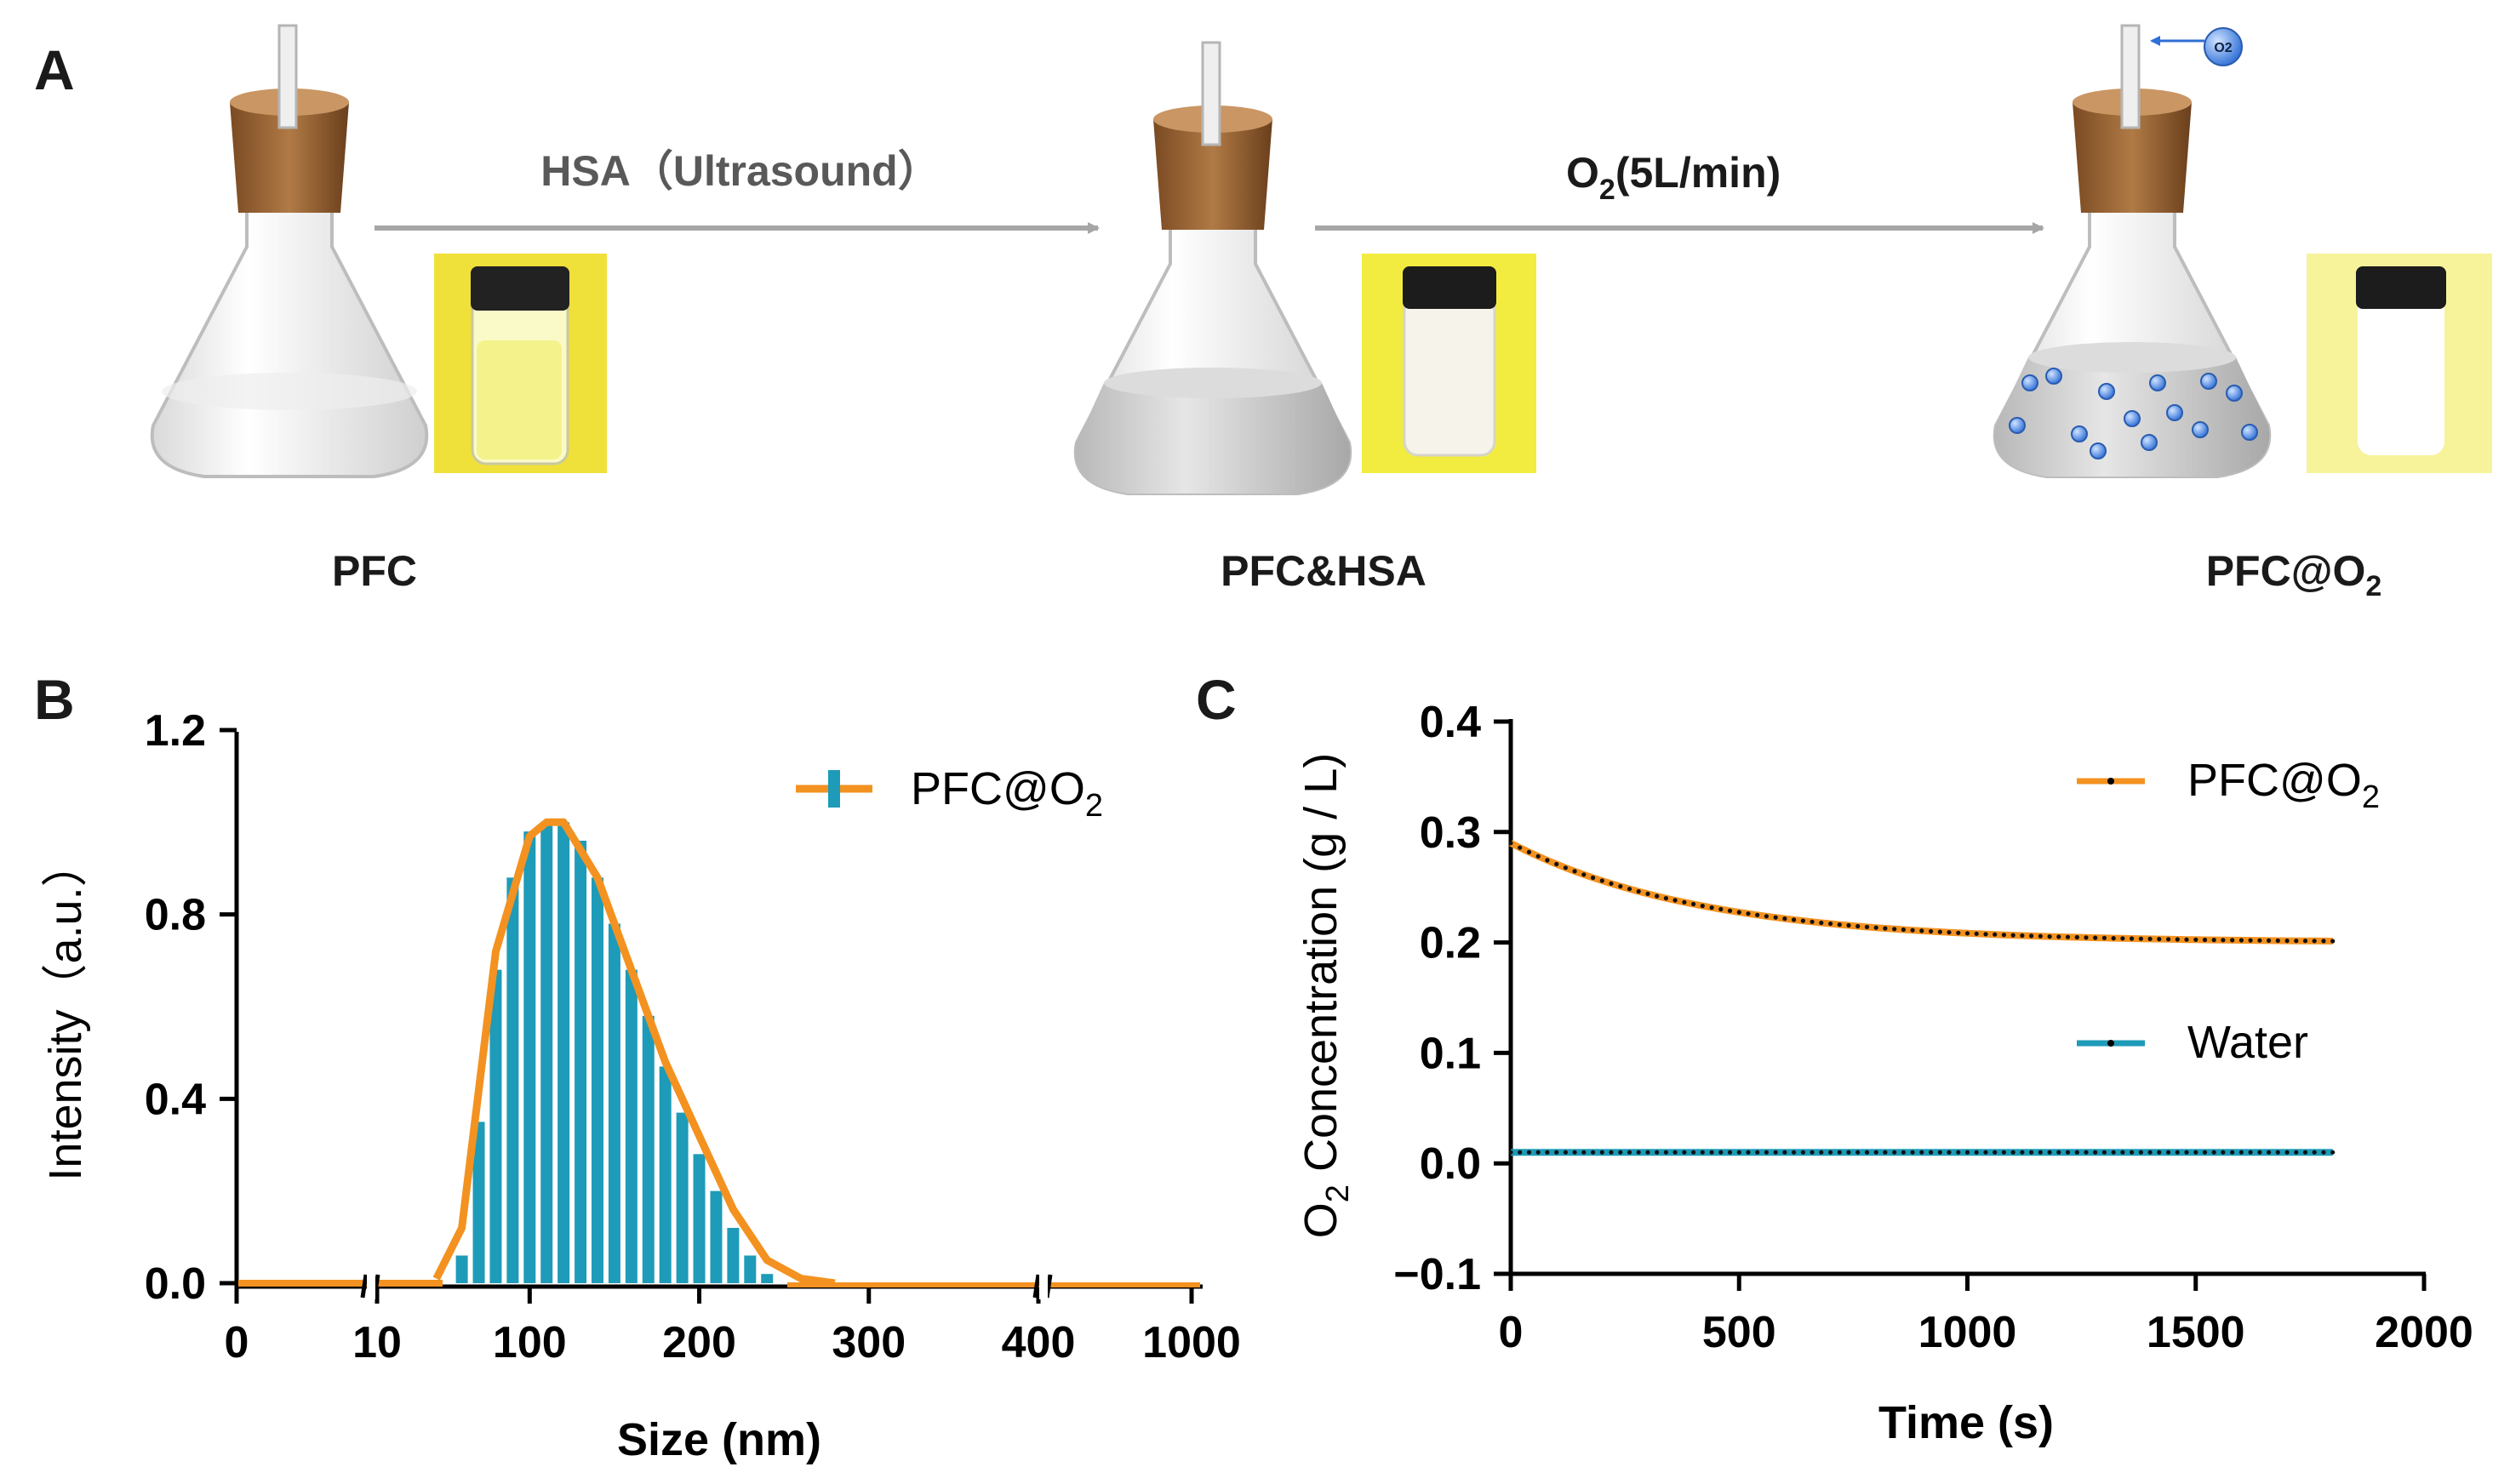 The image size is (2510, 1484). What do you see at coordinates (1739, 1332) in the screenshot?
I see `x-tick-label: 500` at bounding box center [1739, 1332].